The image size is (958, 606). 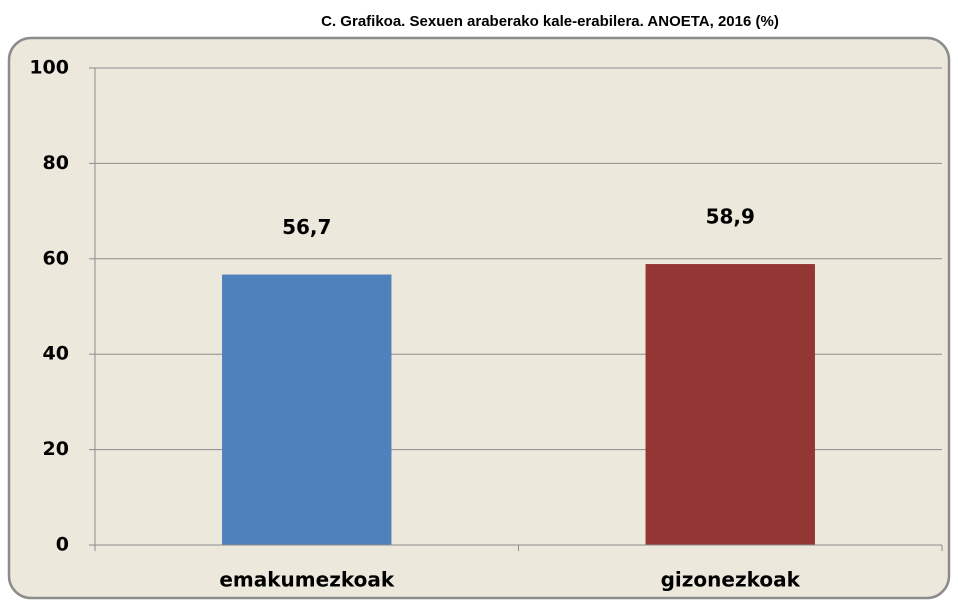 I want to click on x-tick-label: gizonezkoak, so click(x=731, y=580).